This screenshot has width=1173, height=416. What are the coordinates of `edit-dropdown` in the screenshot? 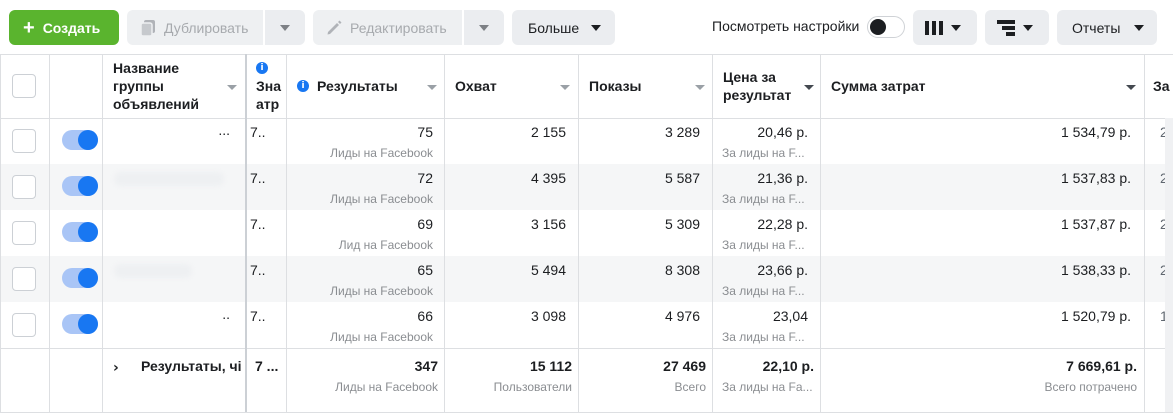 It's located at (484, 27).